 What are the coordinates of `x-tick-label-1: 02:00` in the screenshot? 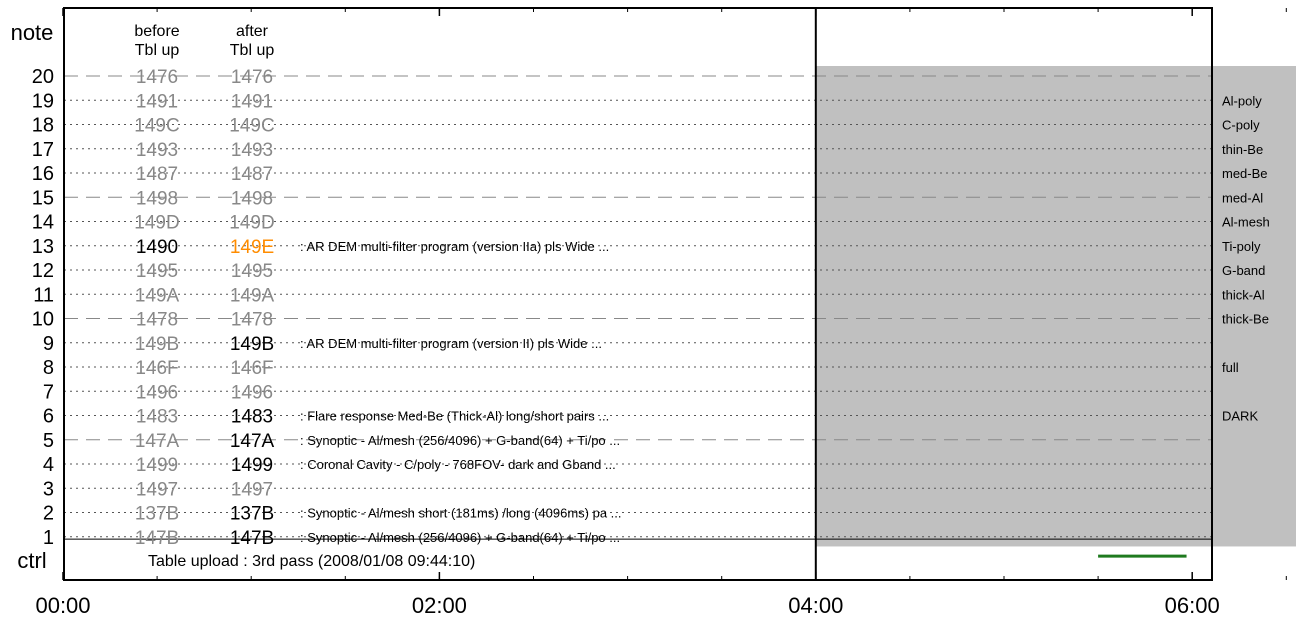 It's located at (439, 605).